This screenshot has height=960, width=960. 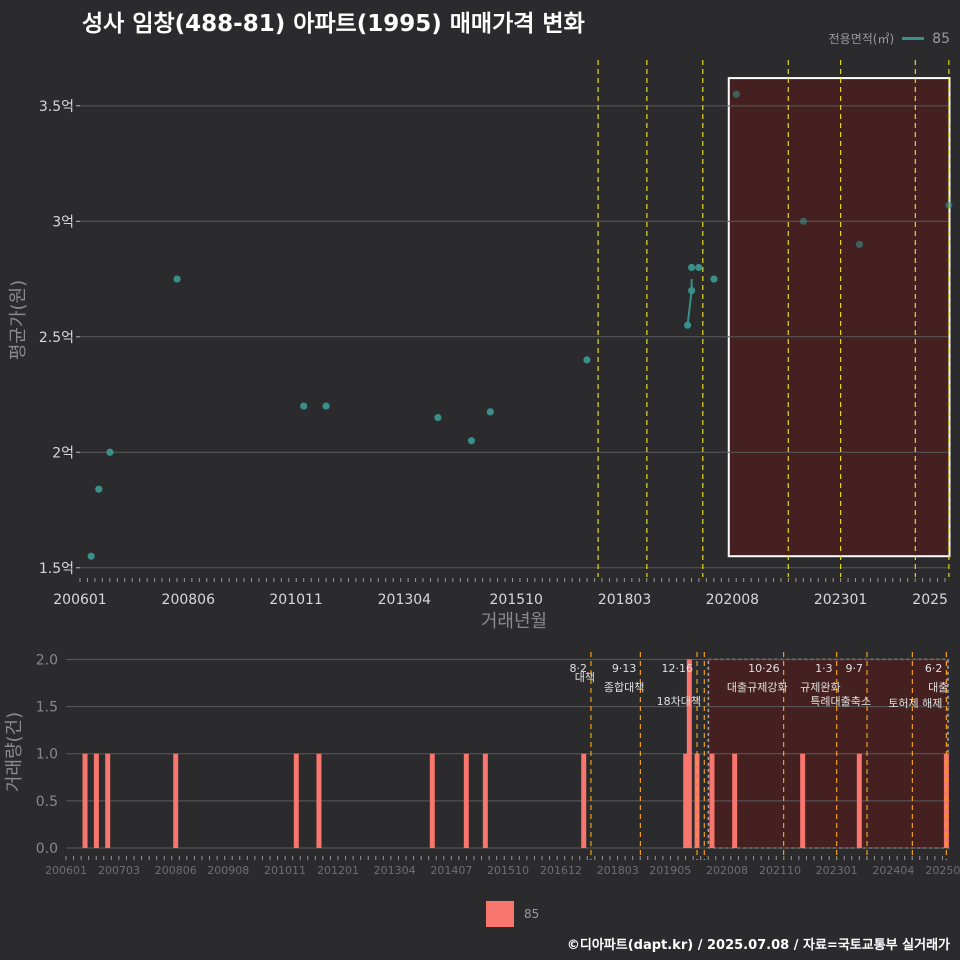 What do you see at coordinates (56, 338) in the screenshot?
I see `y-tick-label: 2.5억` at bounding box center [56, 338].